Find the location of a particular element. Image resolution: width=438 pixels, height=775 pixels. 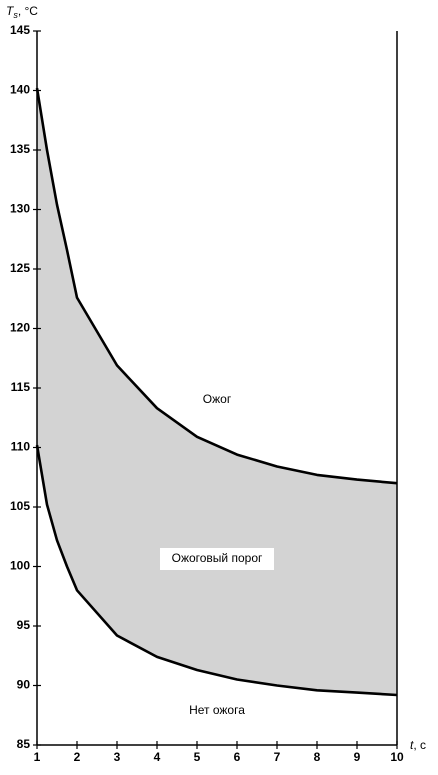

y-tick-label: 100 is located at coordinates (20, 566).